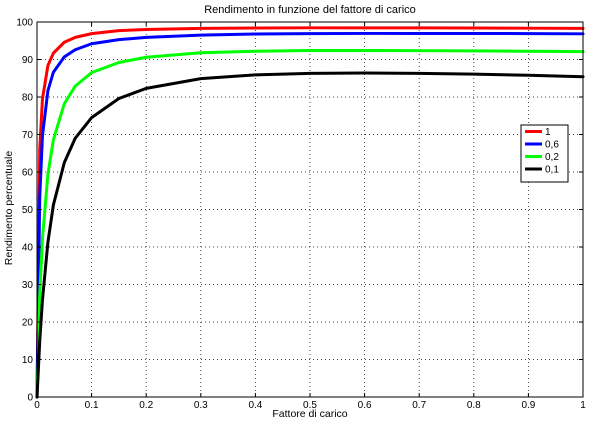 The image size is (605, 430). Describe the element at coordinates (552, 145) in the screenshot. I see `legend-label: 0,6` at that location.